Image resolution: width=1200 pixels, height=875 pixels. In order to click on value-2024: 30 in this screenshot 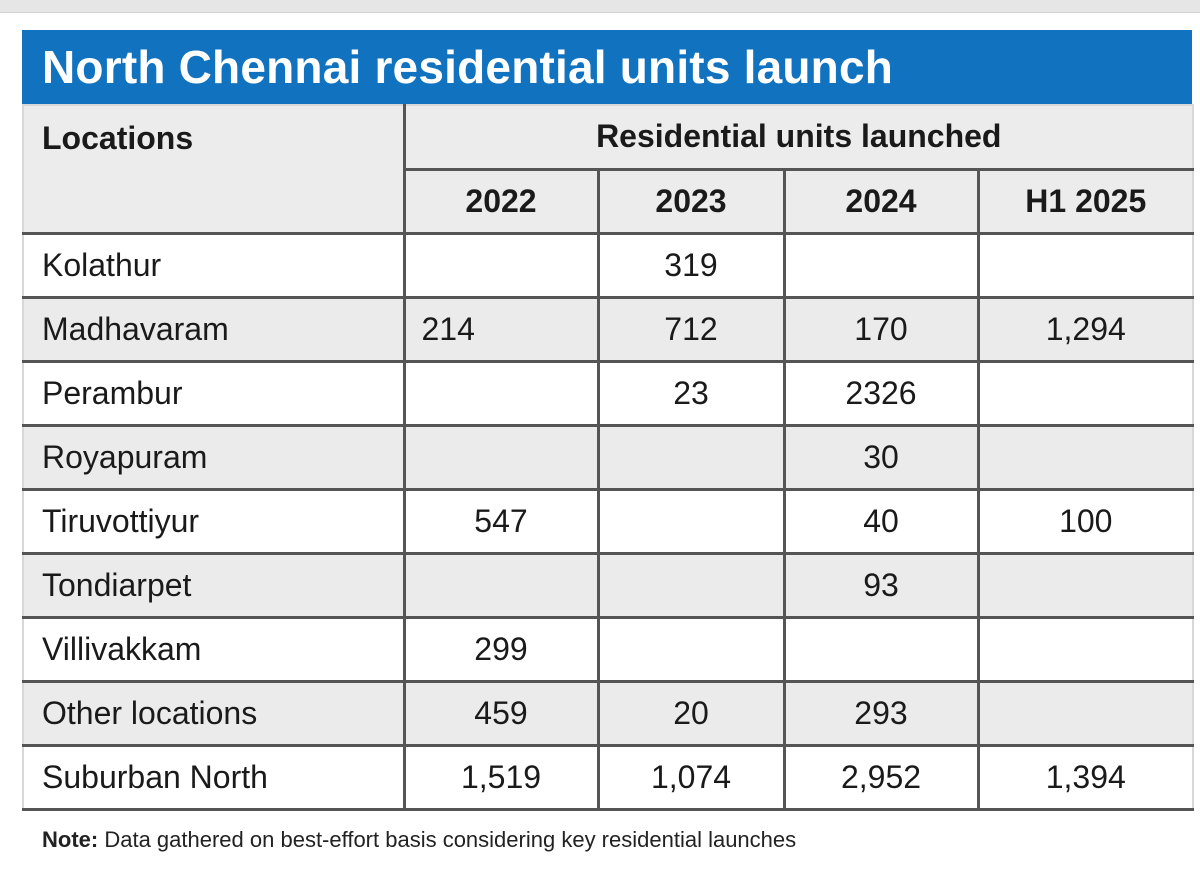, I will do `click(880, 456)`.